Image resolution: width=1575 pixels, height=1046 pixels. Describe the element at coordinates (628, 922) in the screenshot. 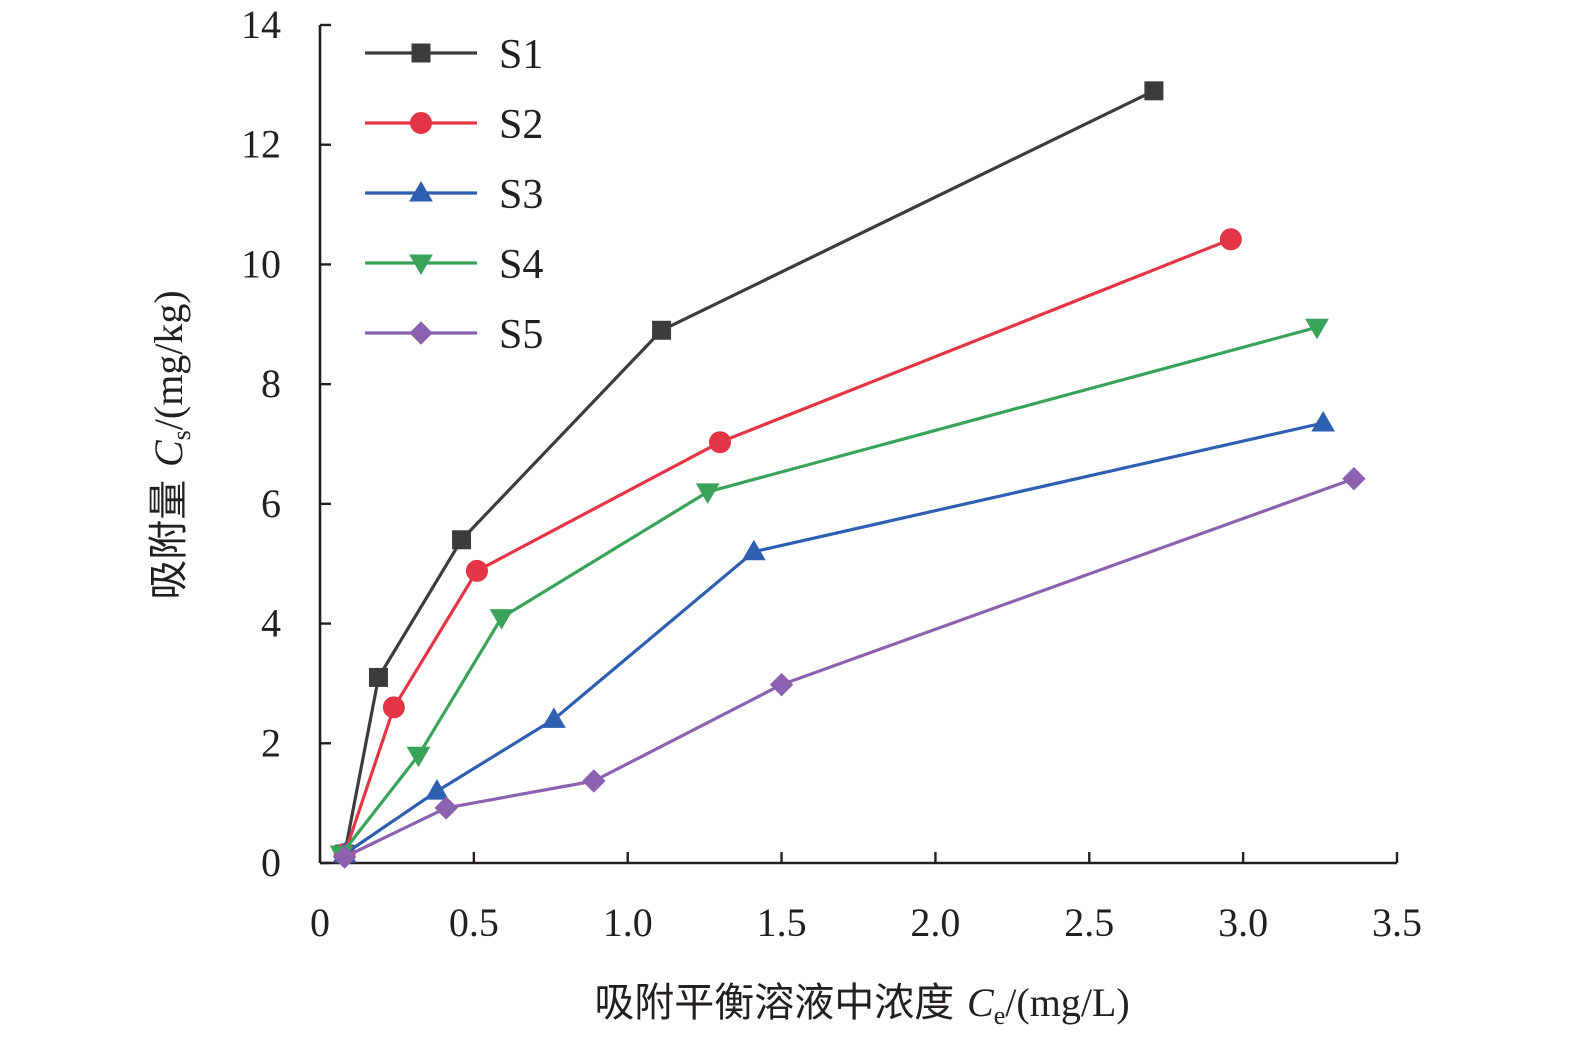

I see `x-tick-label: 1.0` at that location.